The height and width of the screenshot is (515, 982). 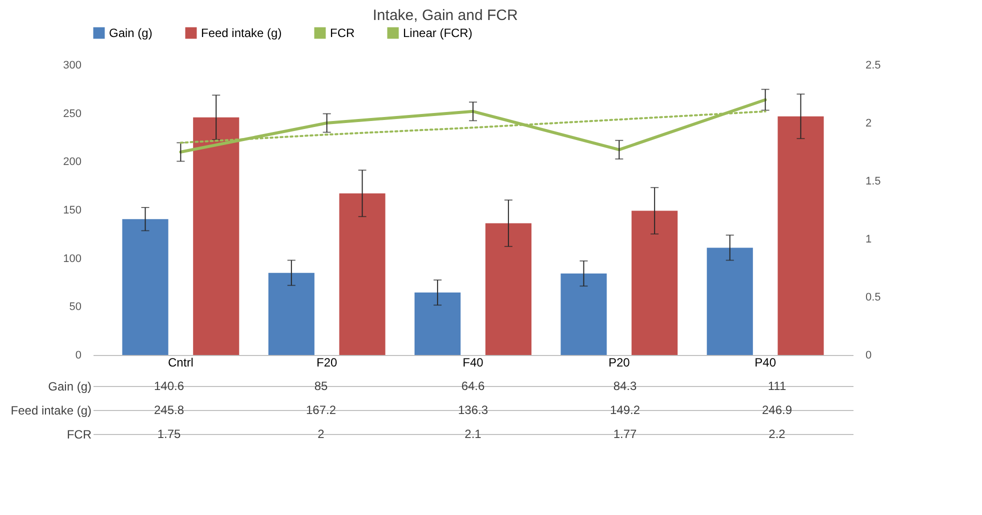 What do you see at coordinates (169, 434) in the screenshot?
I see `data-label: 1.75` at bounding box center [169, 434].